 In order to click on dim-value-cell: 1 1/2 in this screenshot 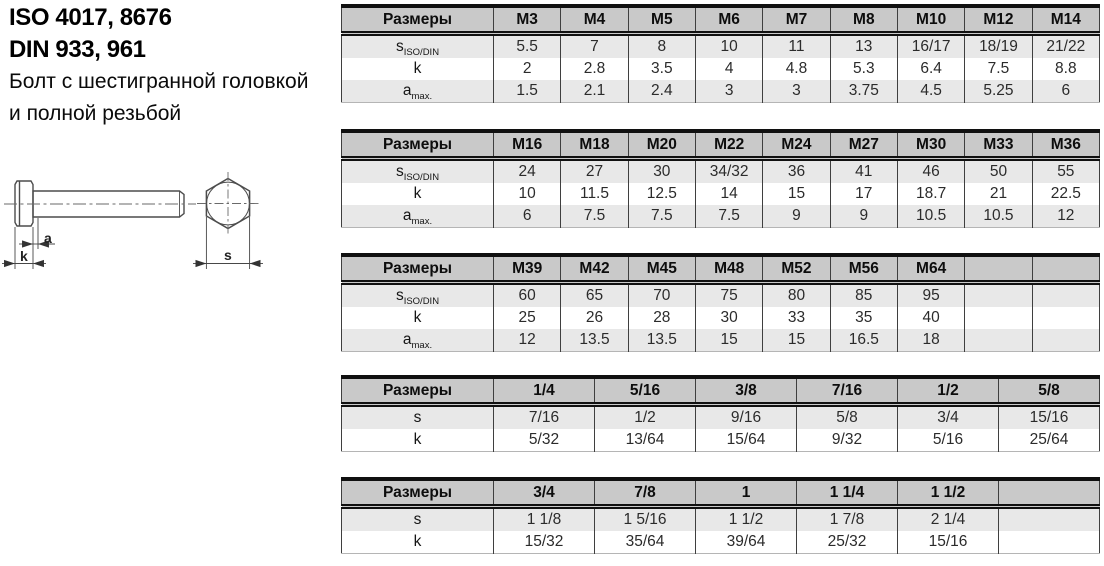, I will do `click(746, 518)`.